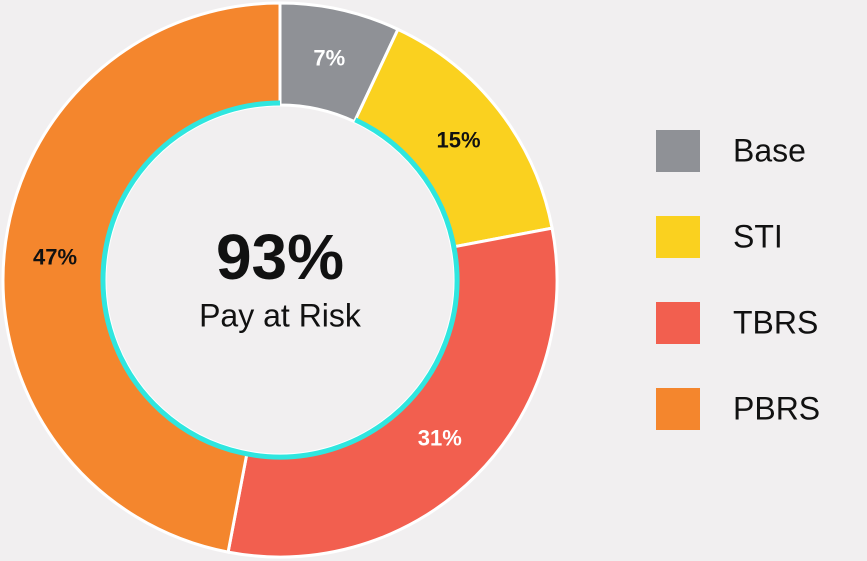 Image resolution: width=867 pixels, height=561 pixels. What do you see at coordinates (280, 257) in the screenshot?
I see `center-value: 93%` at bounding box center [280, 257].